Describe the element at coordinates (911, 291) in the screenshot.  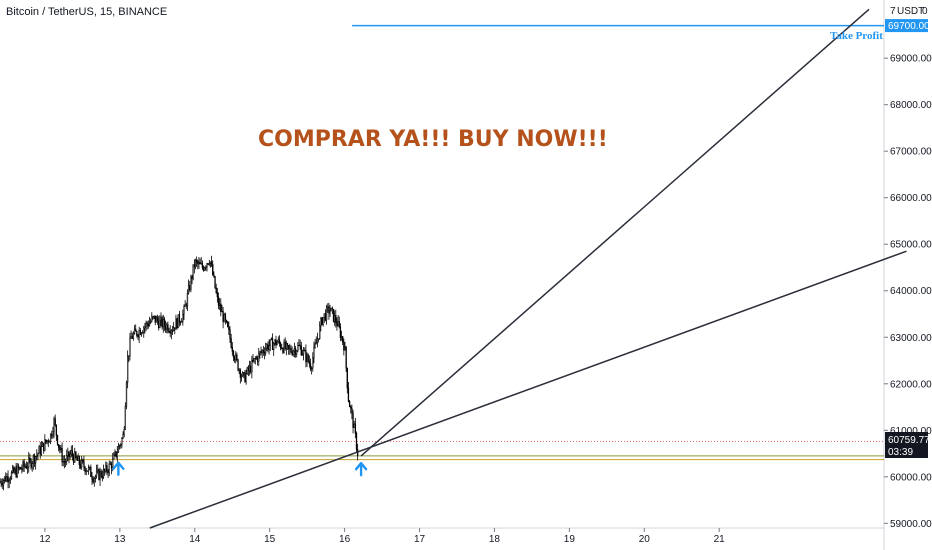
I see `price-tick-label: 64000.00` at that location.